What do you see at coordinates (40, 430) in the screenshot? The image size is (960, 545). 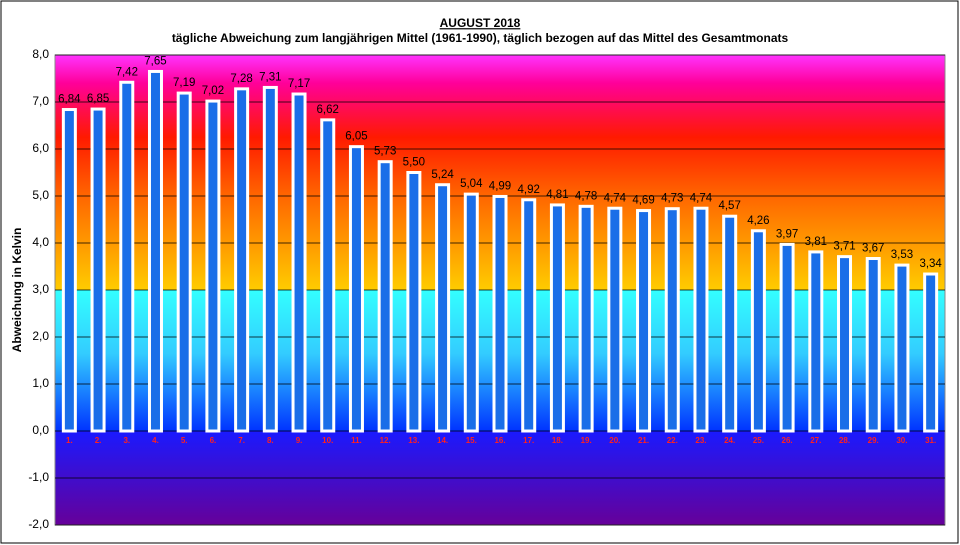 I see `y-tick-label: 0,0` at bounding box center [40, 430].